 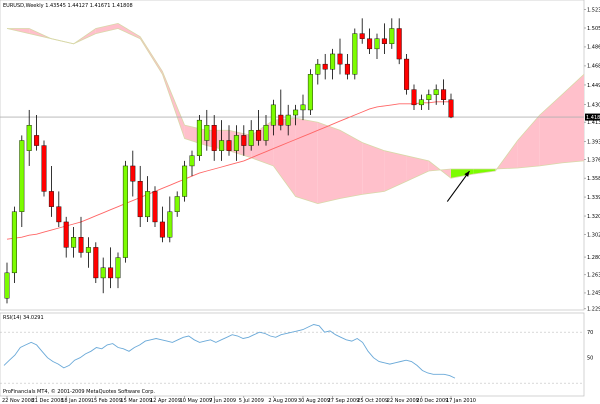 I want to click on y-tick-label: 1.37630, so click(x=593, y=160).